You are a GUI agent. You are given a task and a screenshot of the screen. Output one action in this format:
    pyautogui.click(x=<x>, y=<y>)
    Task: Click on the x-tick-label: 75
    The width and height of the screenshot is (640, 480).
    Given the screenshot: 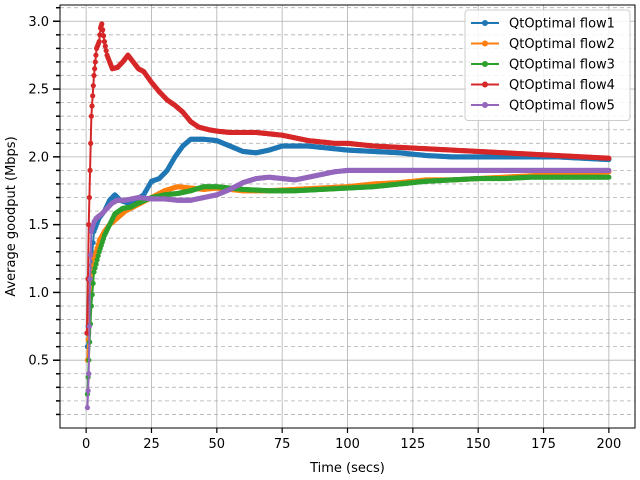 What is the action you would take?
    pyautogui.click(x=282, y=444)
    